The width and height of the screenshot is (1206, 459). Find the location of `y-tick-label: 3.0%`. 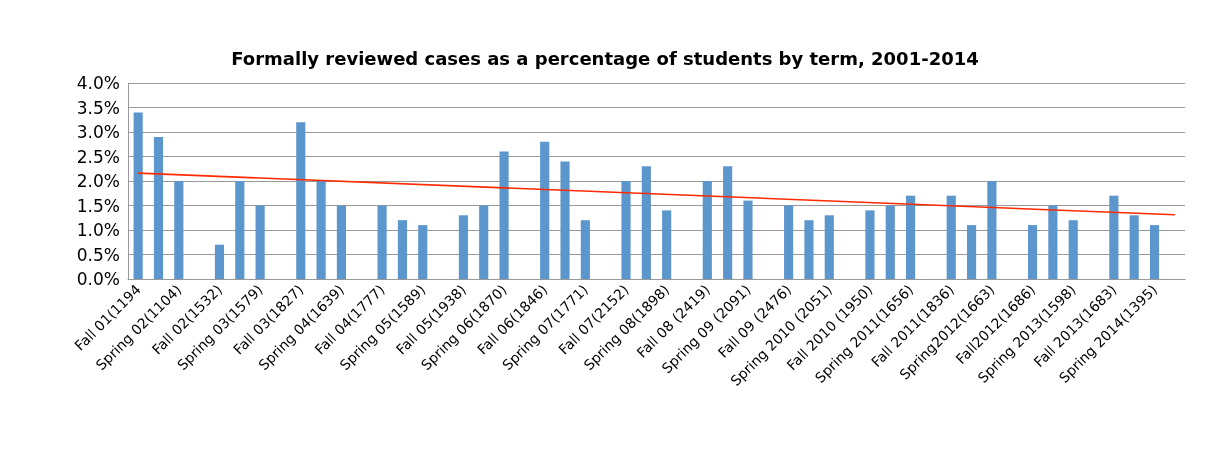

y-tick-label: 3.0% is located at coordinates (98, 132).